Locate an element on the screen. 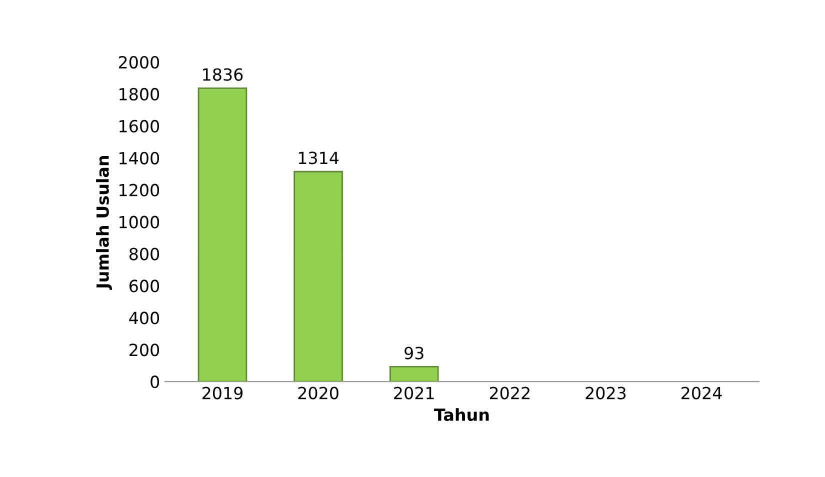  x-tick-label: 2020 is located at coordinates (318, 393).